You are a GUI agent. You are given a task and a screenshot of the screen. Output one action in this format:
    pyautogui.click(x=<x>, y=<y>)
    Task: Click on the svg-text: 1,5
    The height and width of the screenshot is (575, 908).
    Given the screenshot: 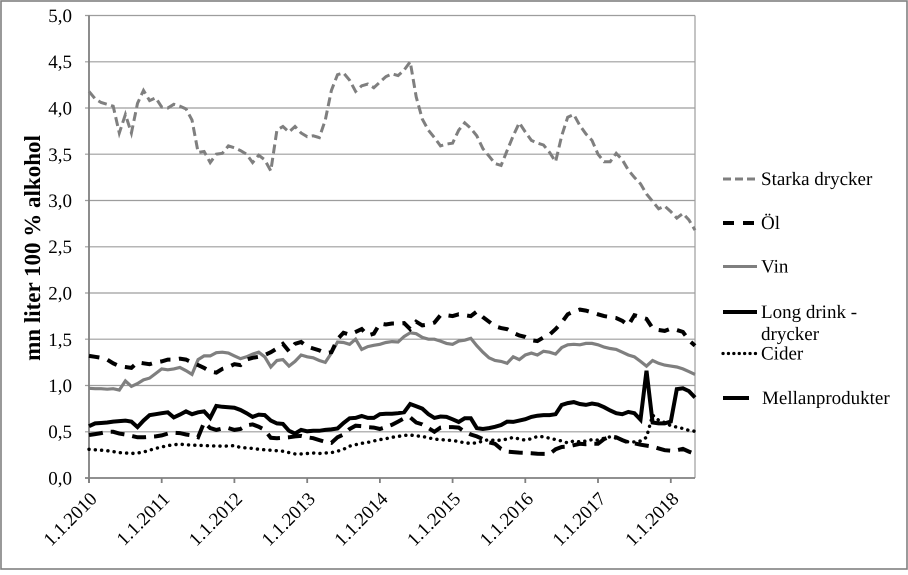 What is the action you would take?
    pyautogui.click(x=60, y=340)
    